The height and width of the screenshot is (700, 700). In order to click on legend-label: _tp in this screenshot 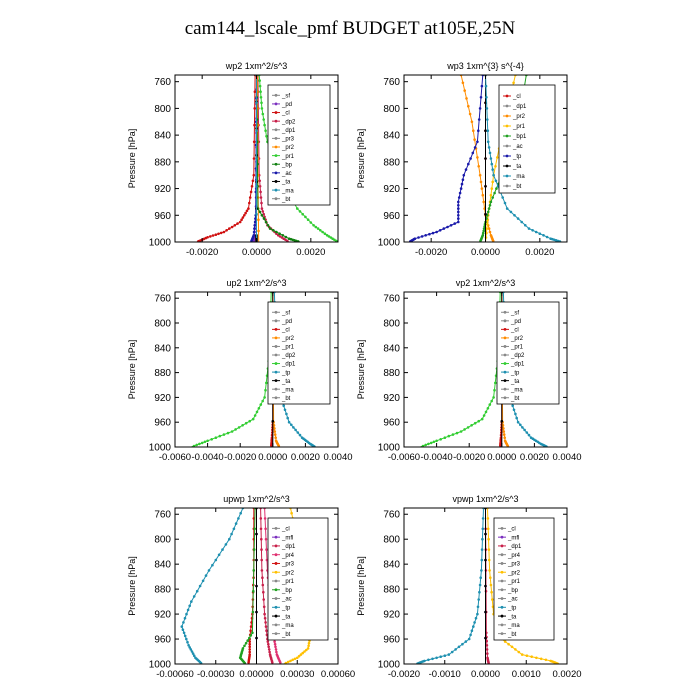, I will do `click(512, 609)`.